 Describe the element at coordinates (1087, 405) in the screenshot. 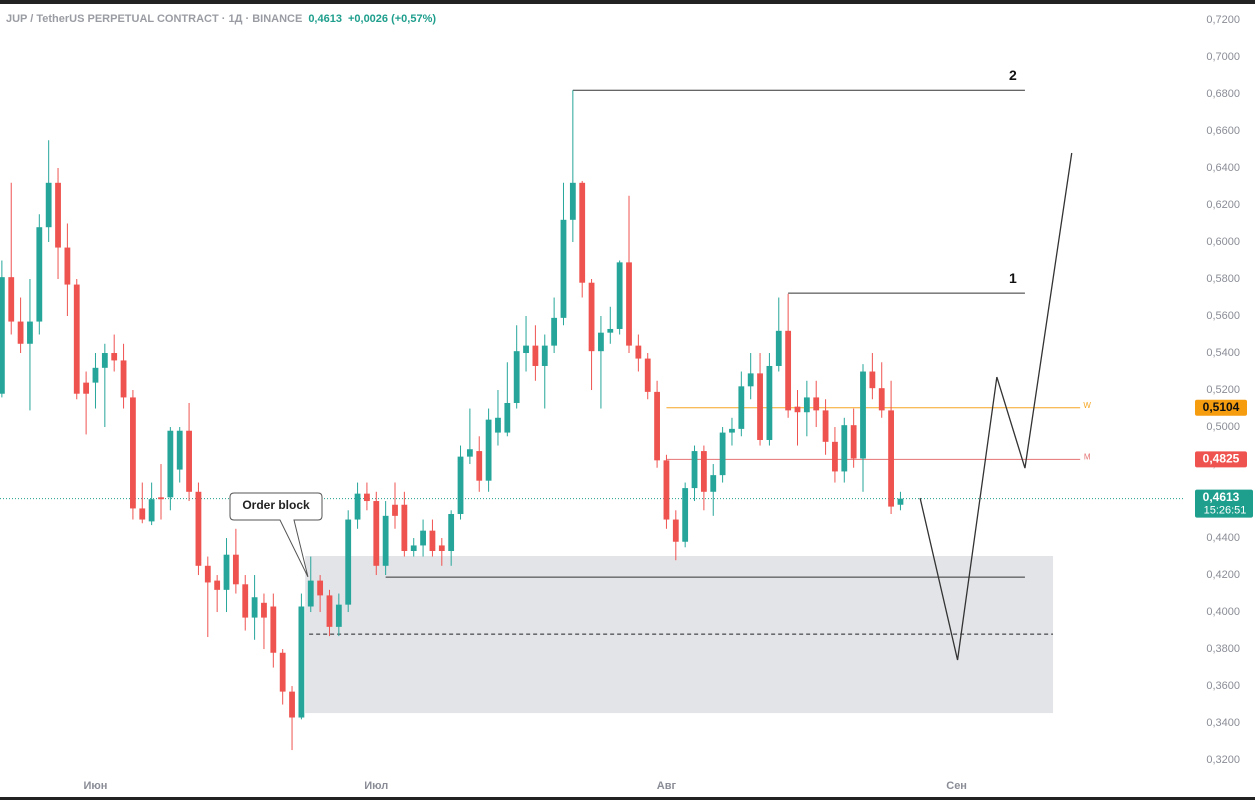

I see `level-label: W` at that location.